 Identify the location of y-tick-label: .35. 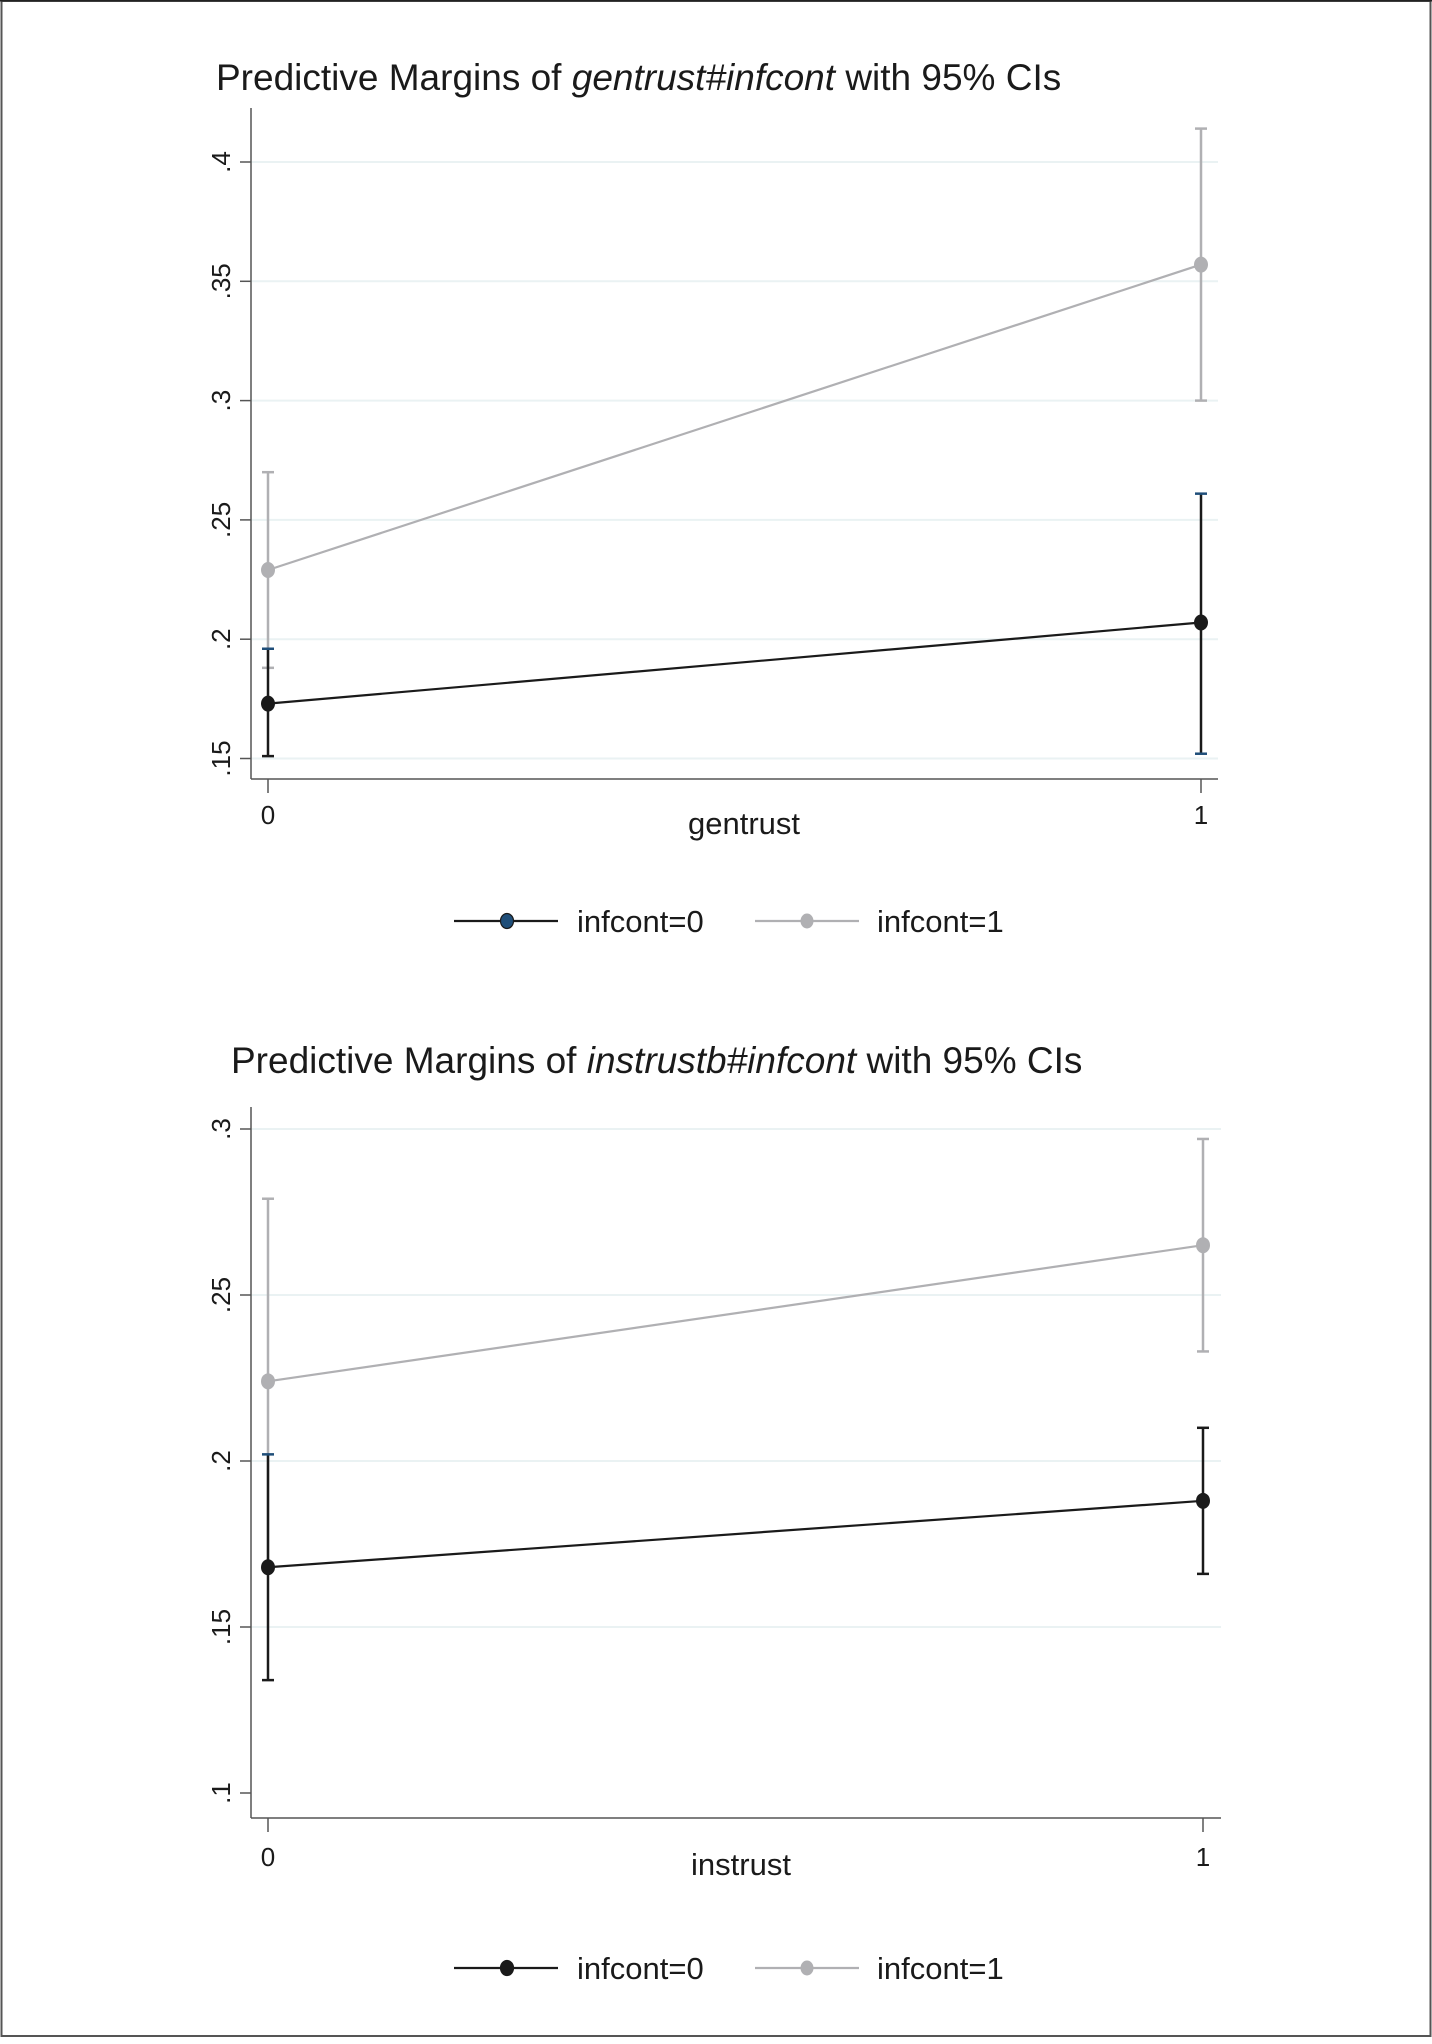
(221, 281).